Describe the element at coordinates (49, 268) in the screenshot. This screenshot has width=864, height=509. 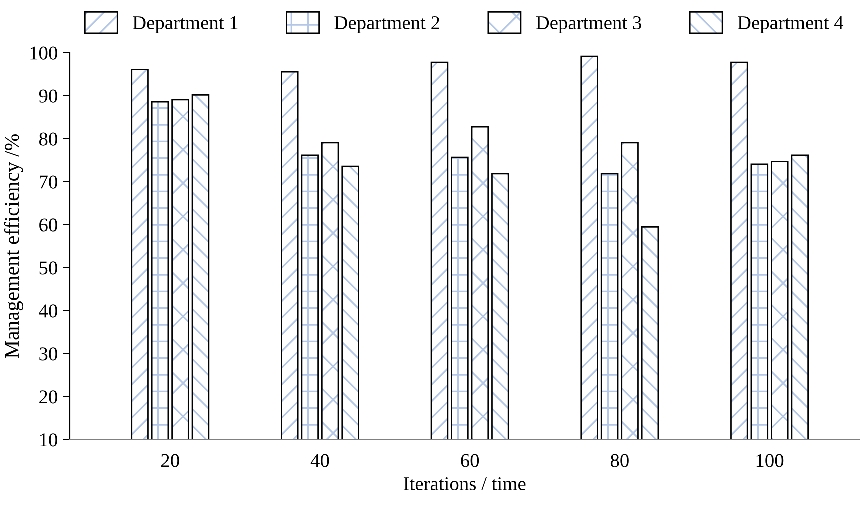
I see `y-tick-label: 50` at that location.